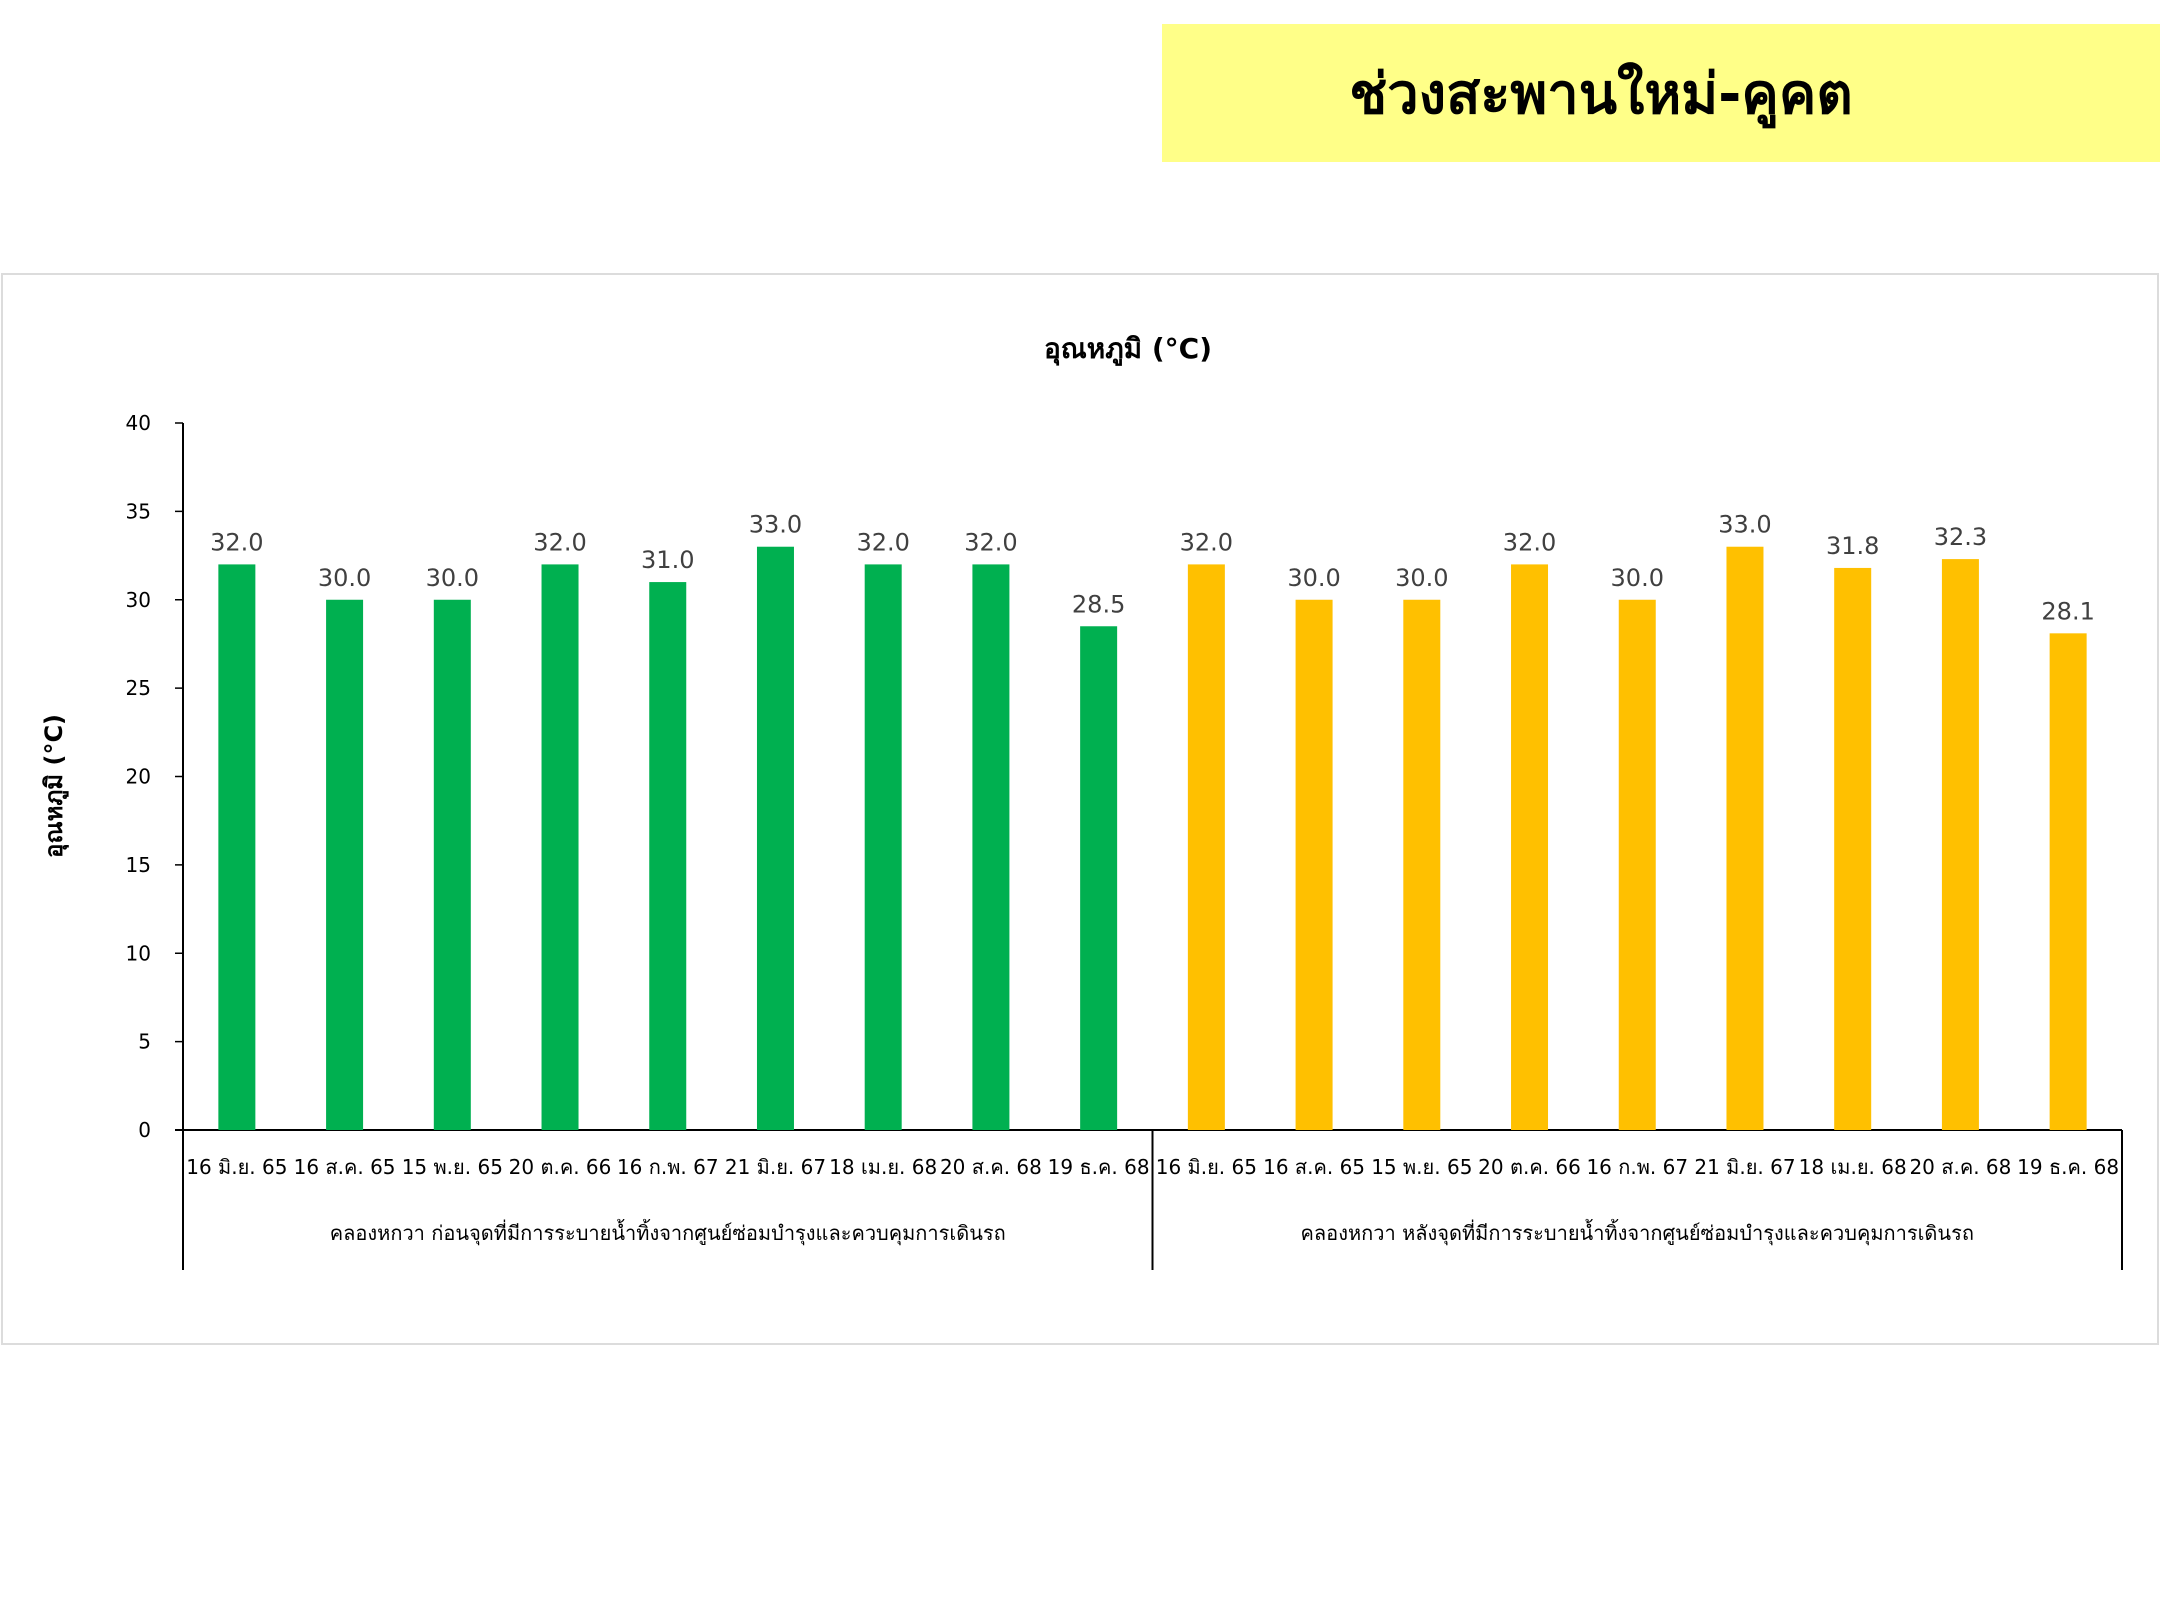 Image resolution: width=2160 pixels, height=1620 pixels. Describe the element at coordinates (138, 777) in the screenshot. I see `y-tick-label: 20` at that location.